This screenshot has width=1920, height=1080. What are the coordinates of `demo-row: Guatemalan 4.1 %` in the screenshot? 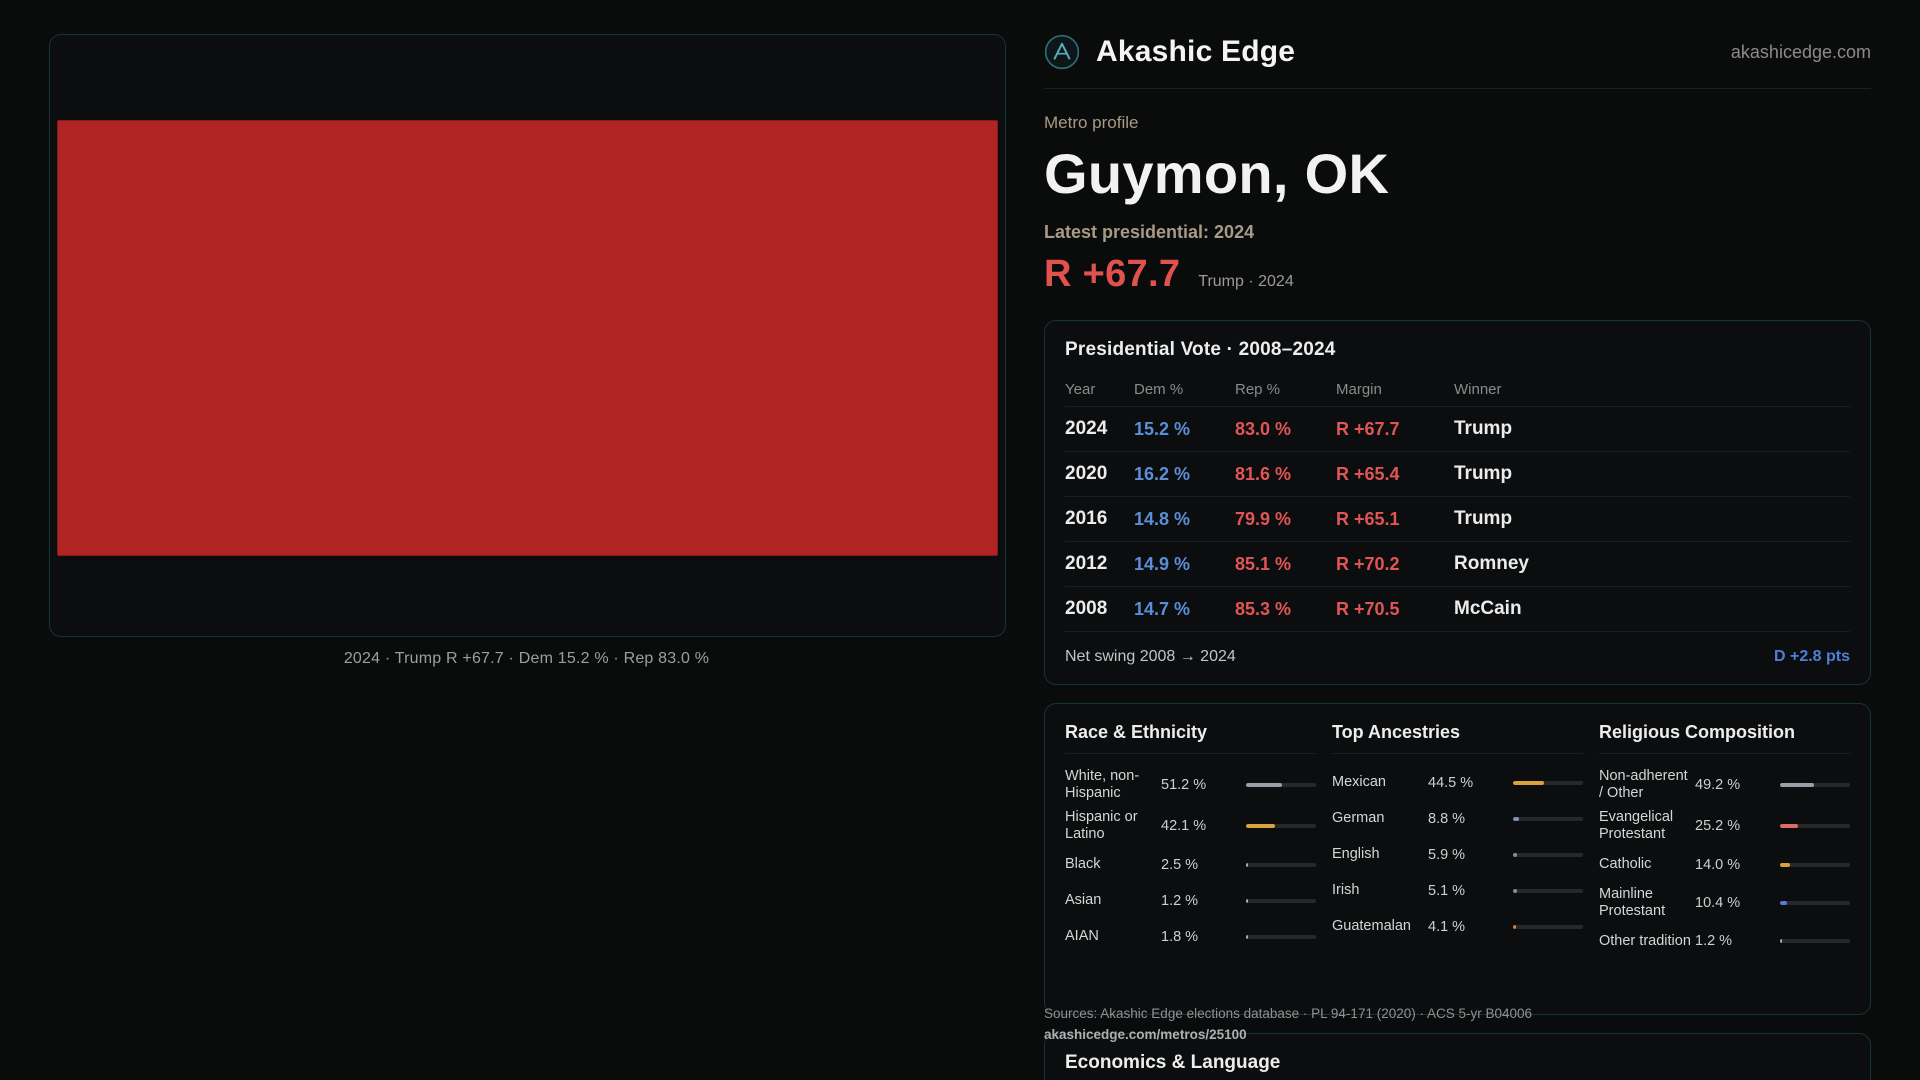 It's located at (1457, 927).